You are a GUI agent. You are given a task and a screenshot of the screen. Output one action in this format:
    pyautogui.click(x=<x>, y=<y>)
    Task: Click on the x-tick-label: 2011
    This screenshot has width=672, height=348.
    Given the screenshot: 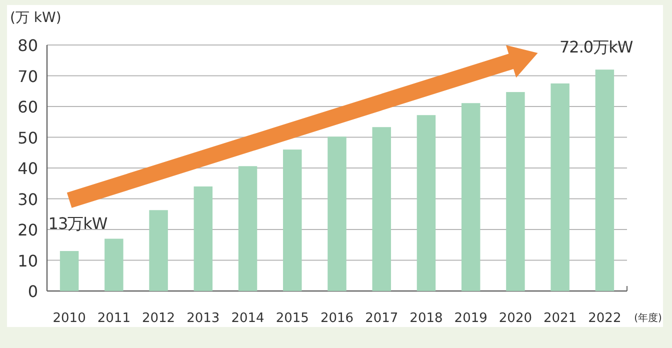 What is the action you would take?
    pyautogui.click(x=113, y=318)
    